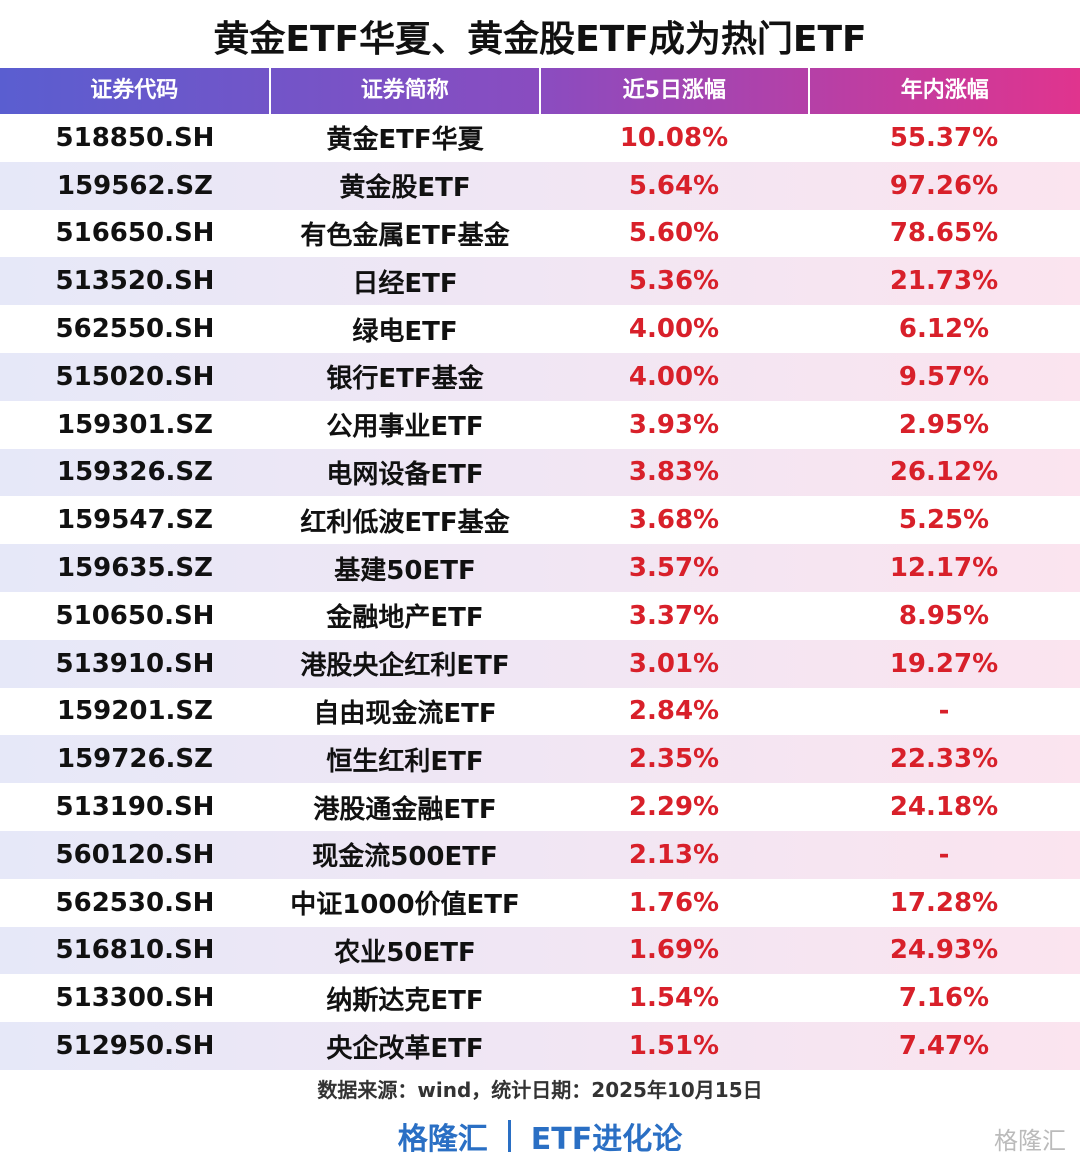 The width and height of the screenshot is (1080, 1164). I want to click on table-row: 513910.SH 港股央企红利ETF 3.01% 19.27%, so click(540, 663).